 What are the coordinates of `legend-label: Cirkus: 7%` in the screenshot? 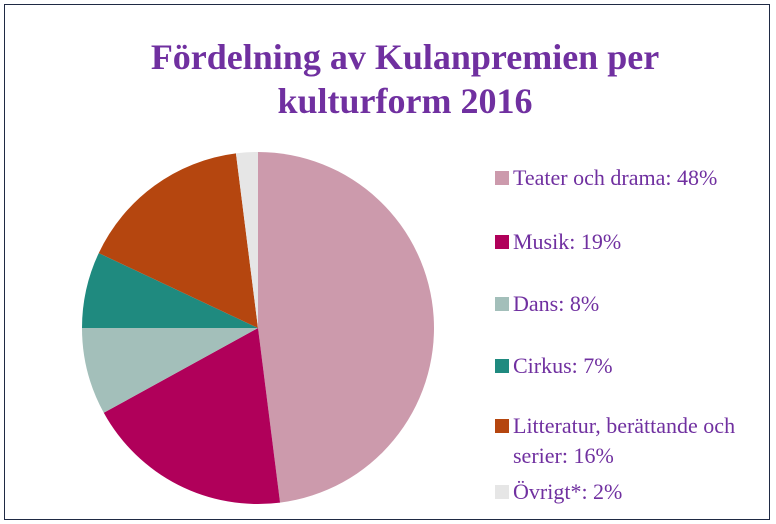 It's located at (563, 365).